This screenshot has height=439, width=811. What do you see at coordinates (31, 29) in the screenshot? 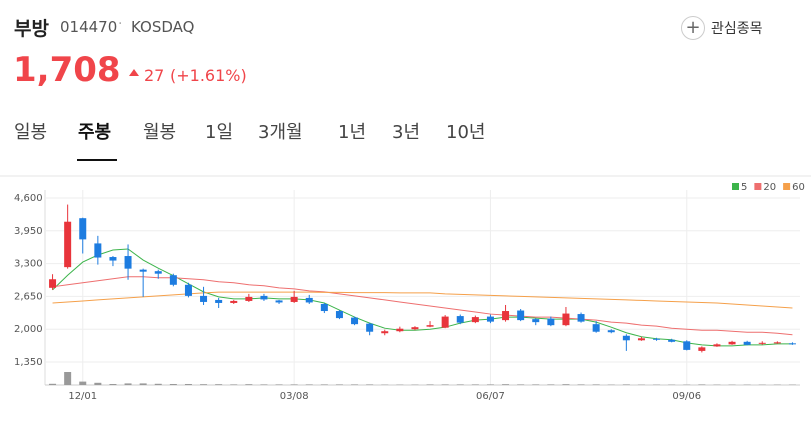
I see `stock-name: 부방` at bounding box center [31, 29].